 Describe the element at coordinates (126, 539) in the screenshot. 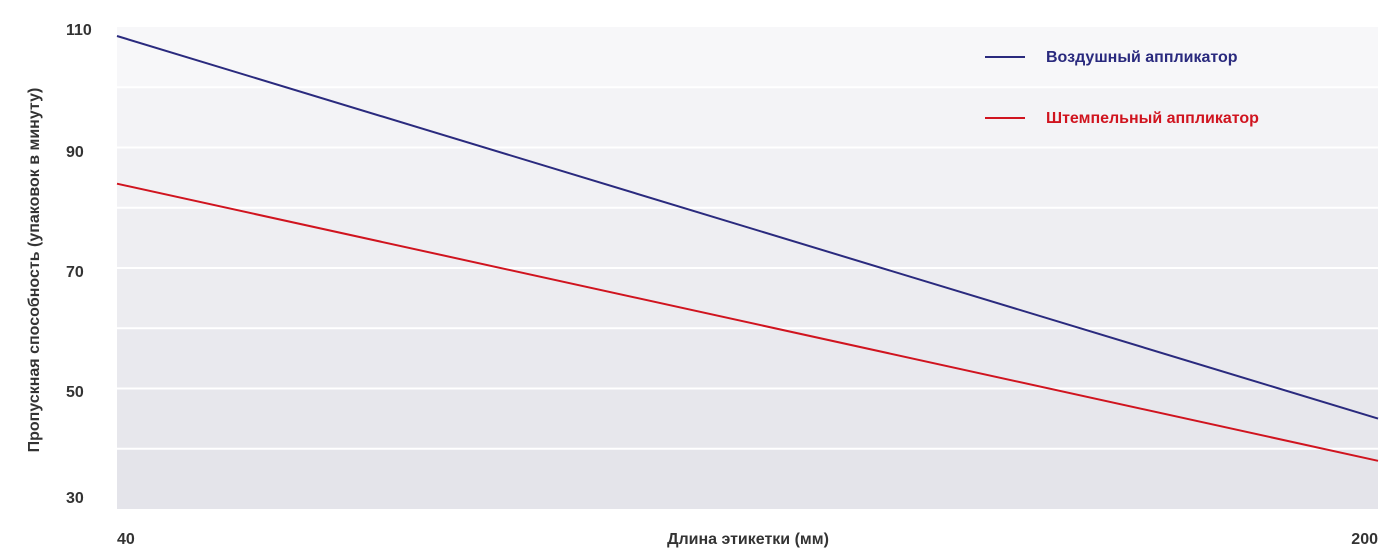

I see `x-tick-label-40: 40` at that location.